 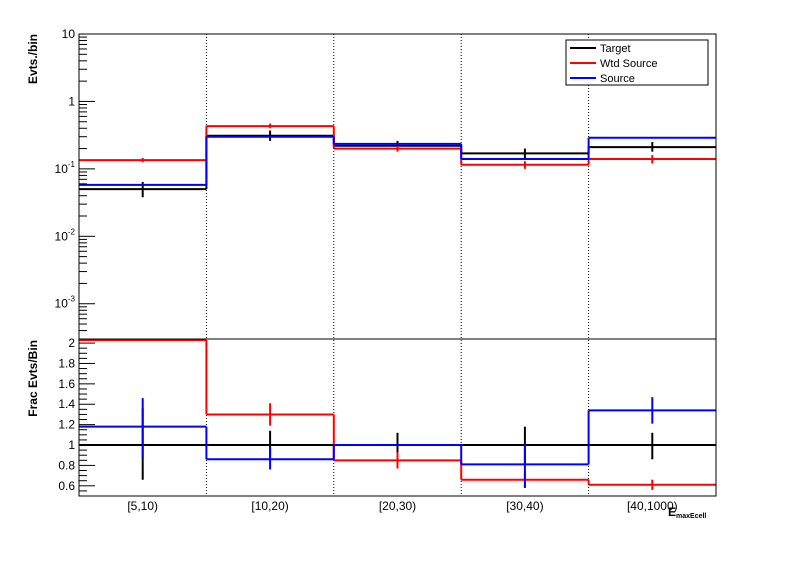 I want to click on ratio-y-tick-label: 0.8, so click(x=66, y=465).